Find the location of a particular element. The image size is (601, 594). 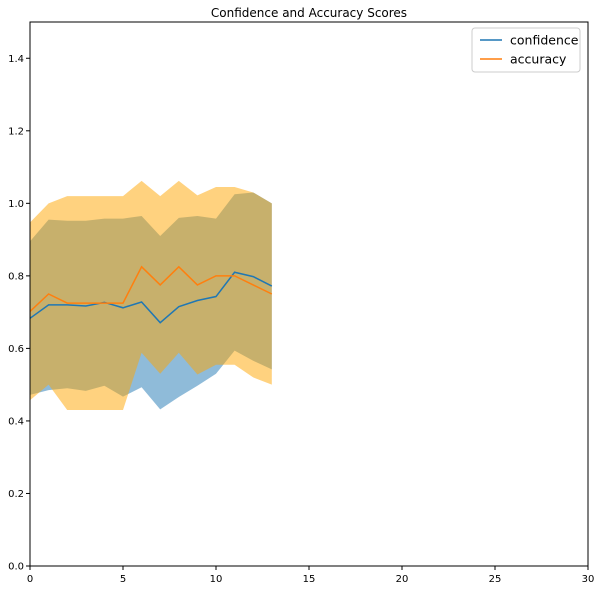

x-tick-label: 20 is located at coordinates (402, 579).